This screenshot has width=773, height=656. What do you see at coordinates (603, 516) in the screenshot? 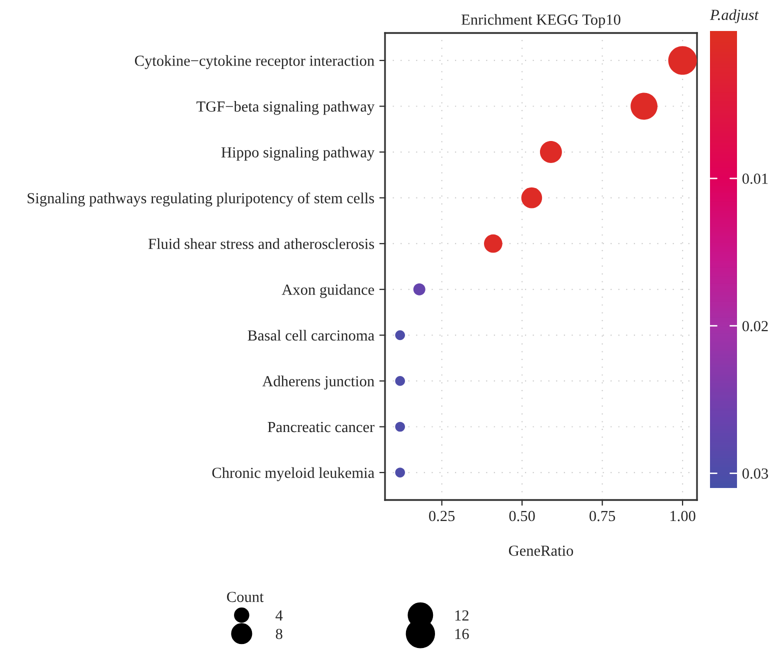
I see `x-tick-label: 0.75` at bounding box center [603, 516].